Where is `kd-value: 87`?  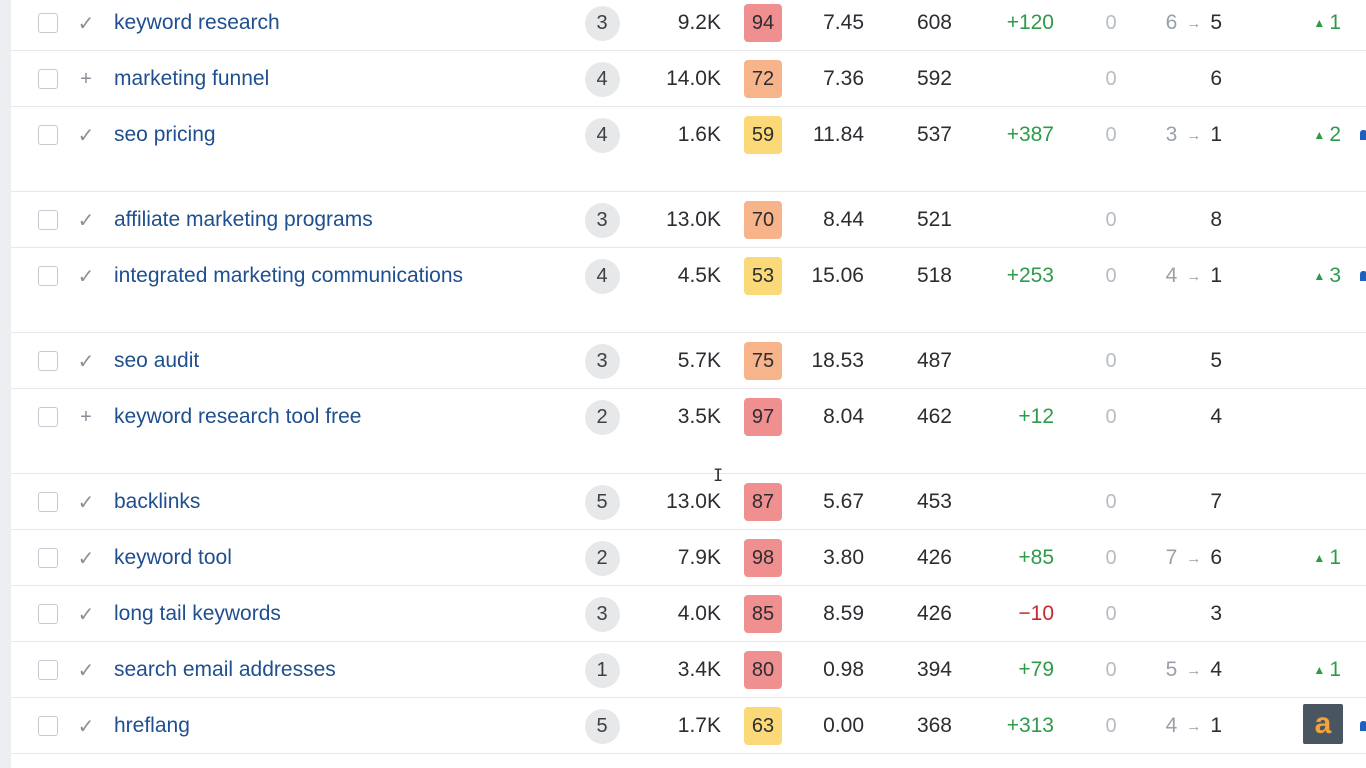
kd-value: 87 is located at coordinates (763, 502).